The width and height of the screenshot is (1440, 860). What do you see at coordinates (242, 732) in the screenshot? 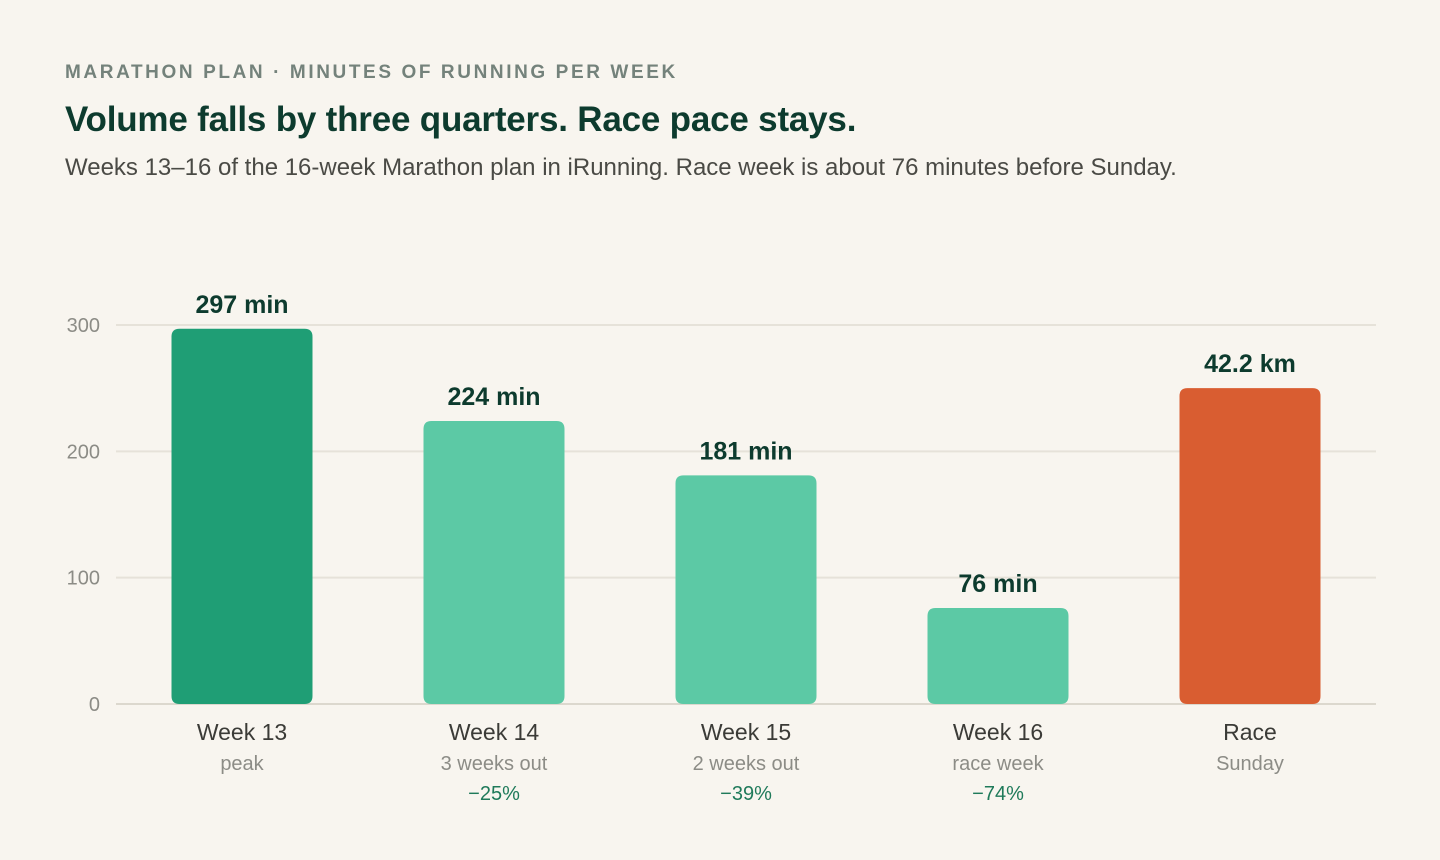
I see `x-category-label: Week 13` at bounding box center [242, 732].